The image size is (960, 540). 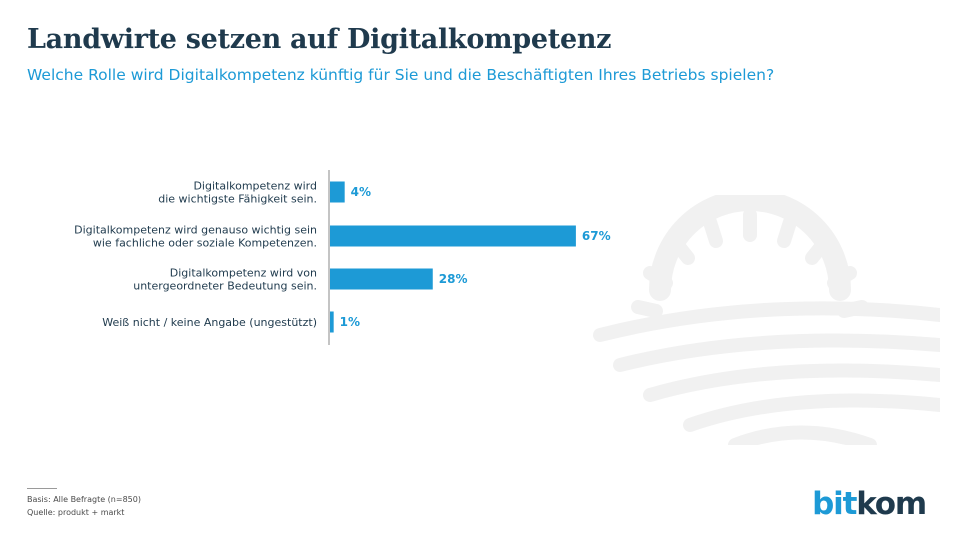 I want to click on category-label-2-line-1: untergeordneter Bedeutung sein., so click(x=225, y=286).